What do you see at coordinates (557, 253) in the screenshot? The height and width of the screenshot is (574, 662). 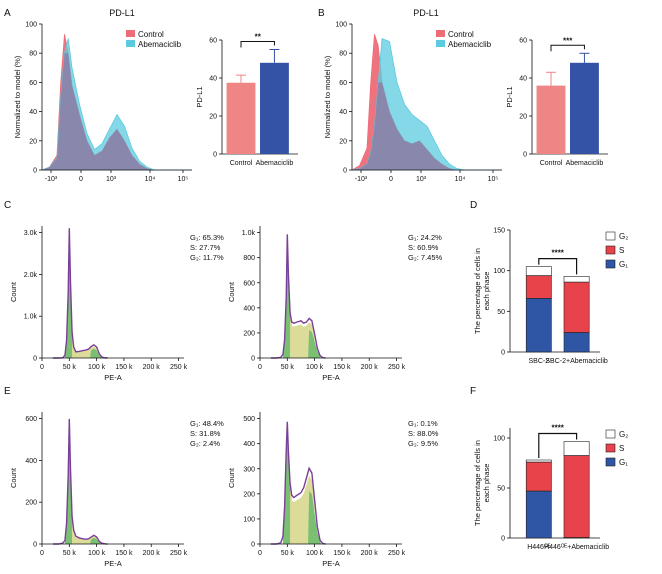 I see `significance-label: ****` at bounding box center [557, 253].